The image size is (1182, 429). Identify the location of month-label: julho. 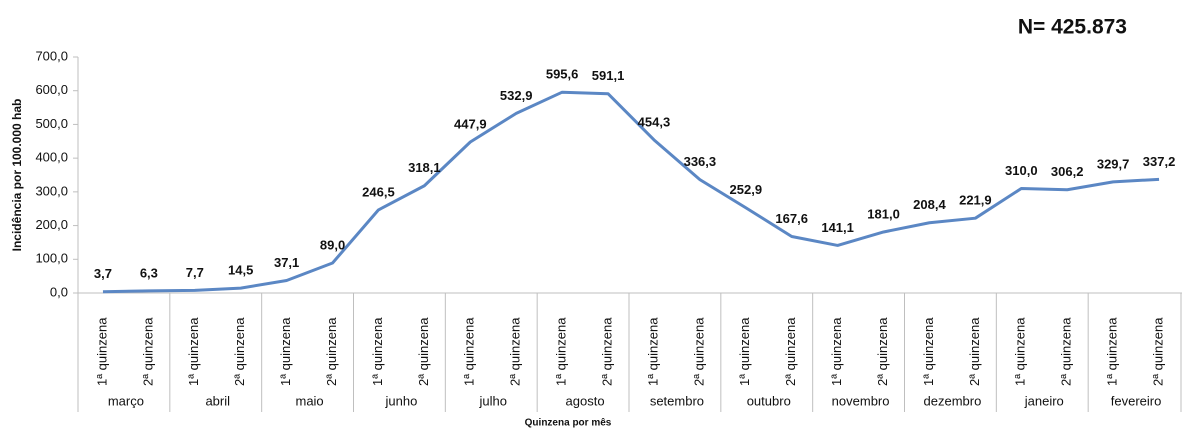
(493, 400).